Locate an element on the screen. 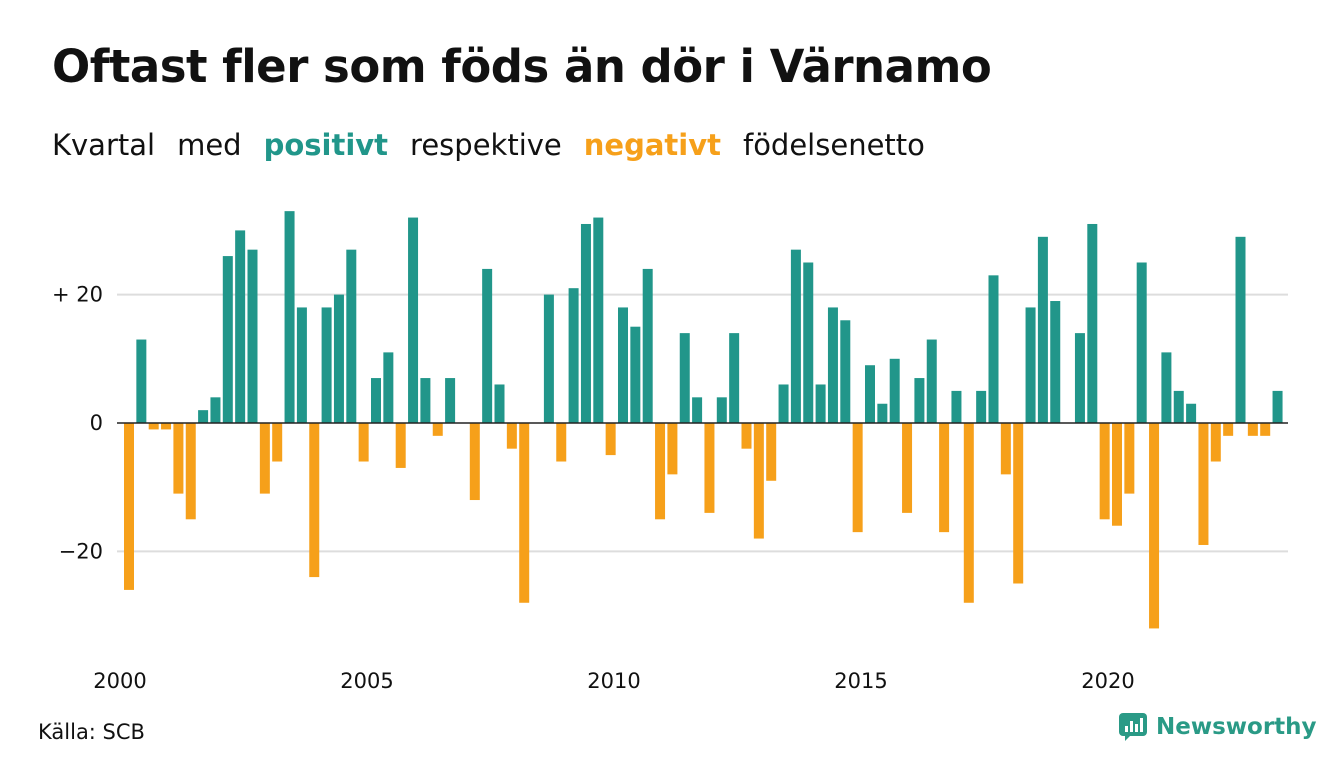 This screenshot has height=780, width=1340. x-tick-label: 2015 is located at coordinates (860, 681).